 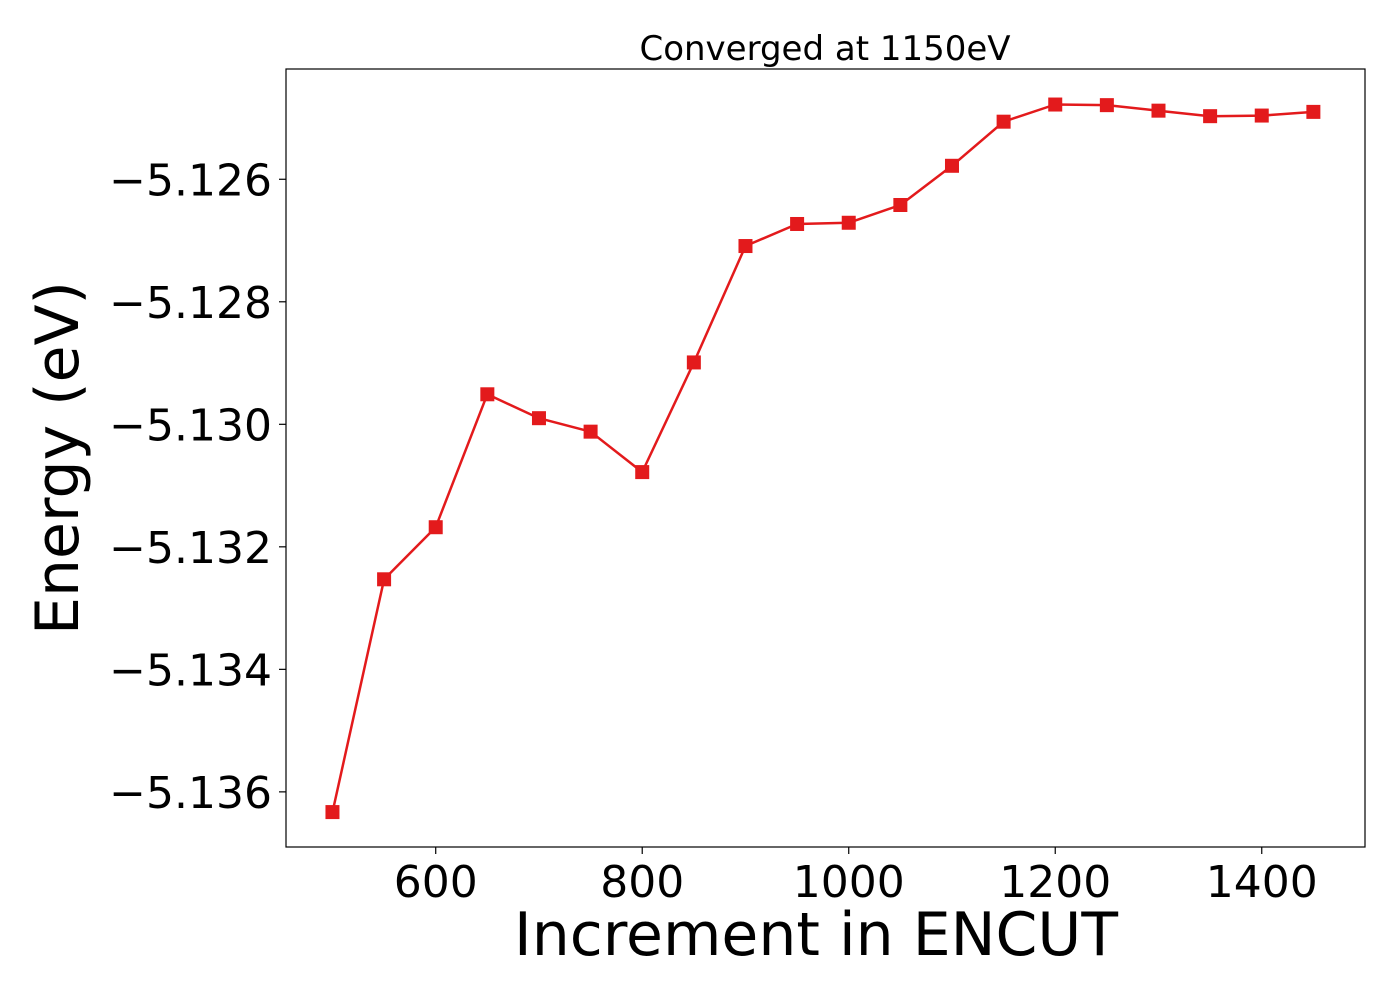 What do you see at coordinates (190, 303) in the screenshot?
I see `y-tick-label: −5.128` at bounding box center [190, 303].